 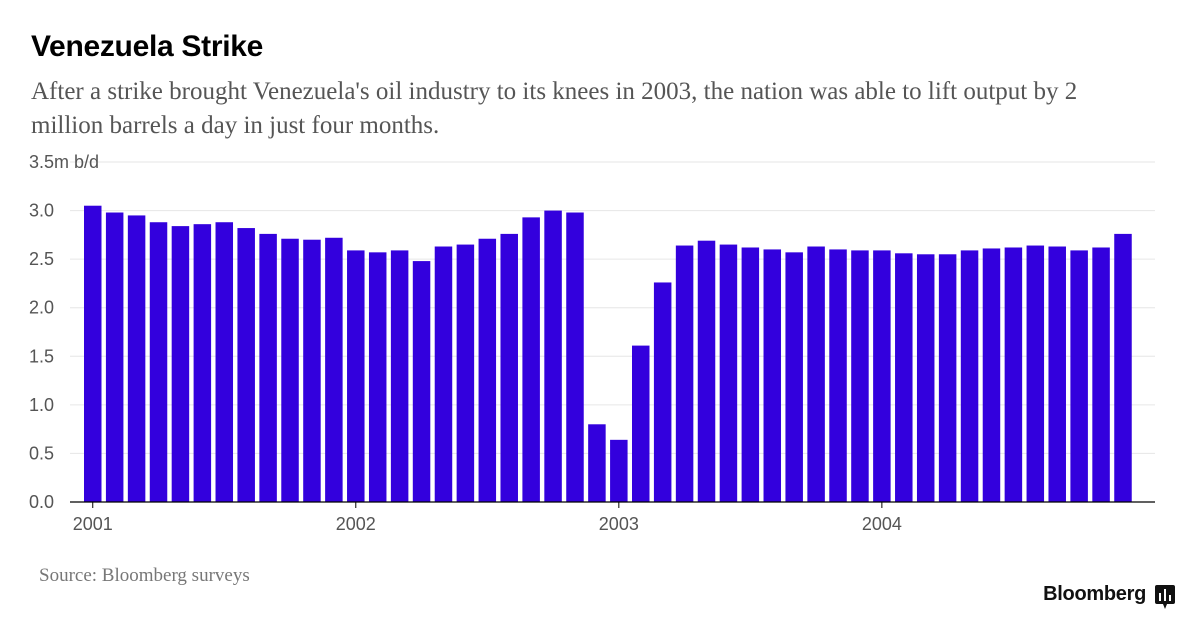 What do you see at coordinates (64, 162) in the screenshot?
I see `y-tick-label: 3.5m b/d` at bounding box center [64, 162].